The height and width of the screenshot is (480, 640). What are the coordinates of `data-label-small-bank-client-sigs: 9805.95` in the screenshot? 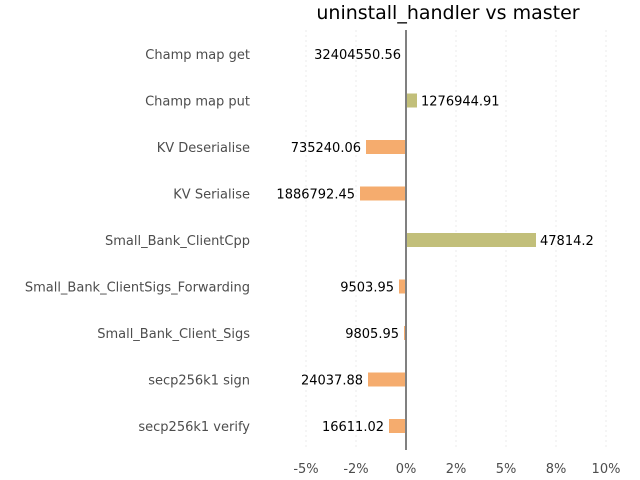 It's located at (372, 334).